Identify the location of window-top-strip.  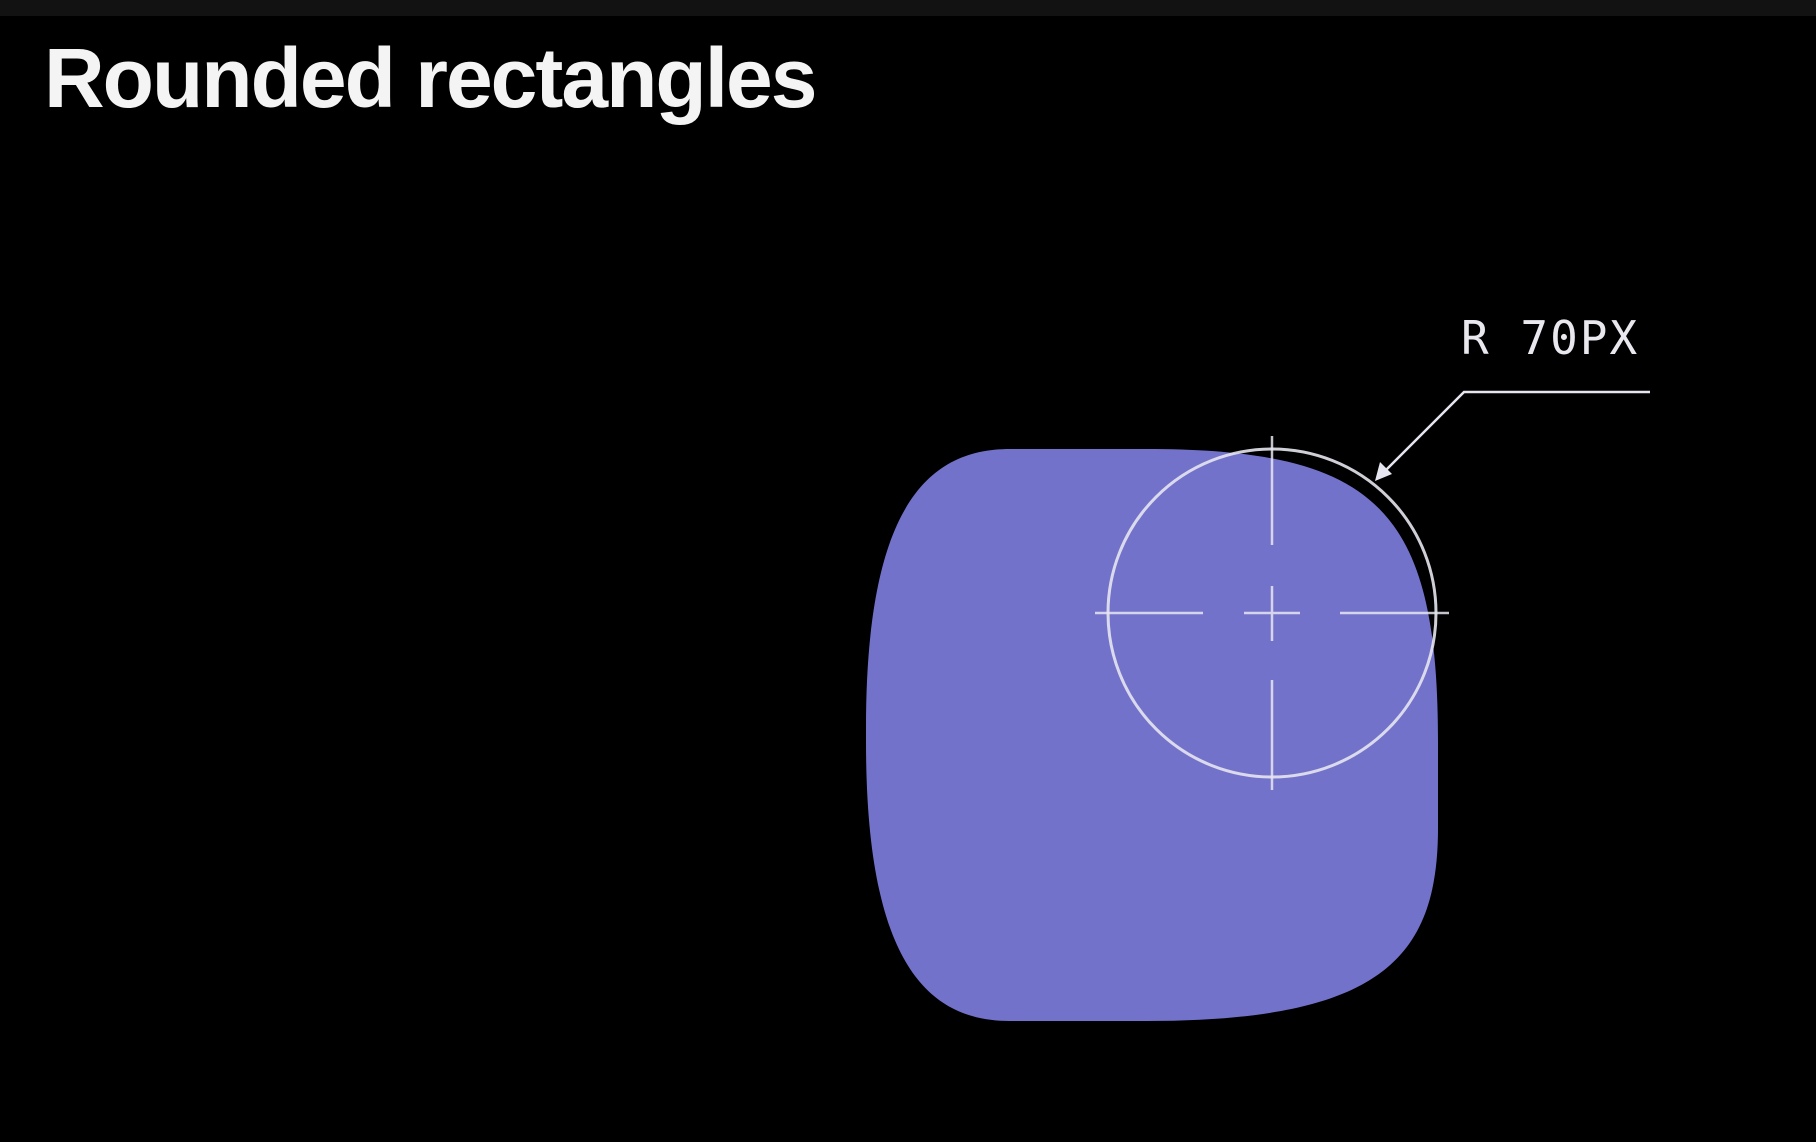
(908, 8).